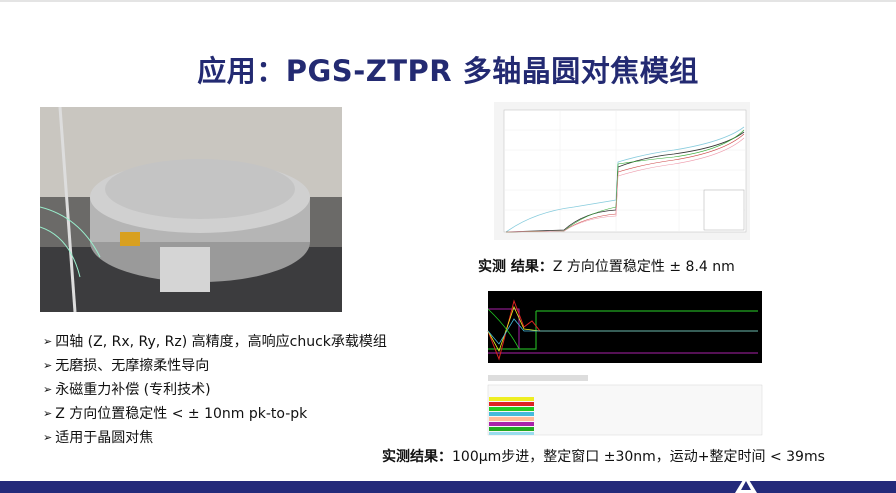 Image resolution: width=896 pixels, height=493 pixels. Describe the element at coordinates (417, 457) in the screenshot. I see `caption-label: 实测结果：` at that location.